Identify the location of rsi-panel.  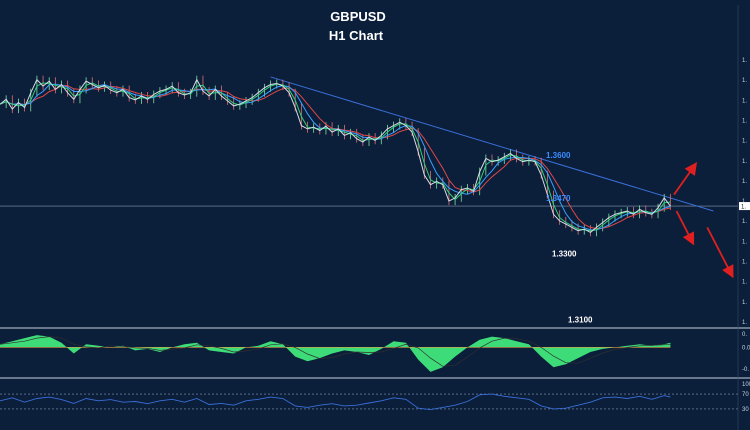
(369, 402).